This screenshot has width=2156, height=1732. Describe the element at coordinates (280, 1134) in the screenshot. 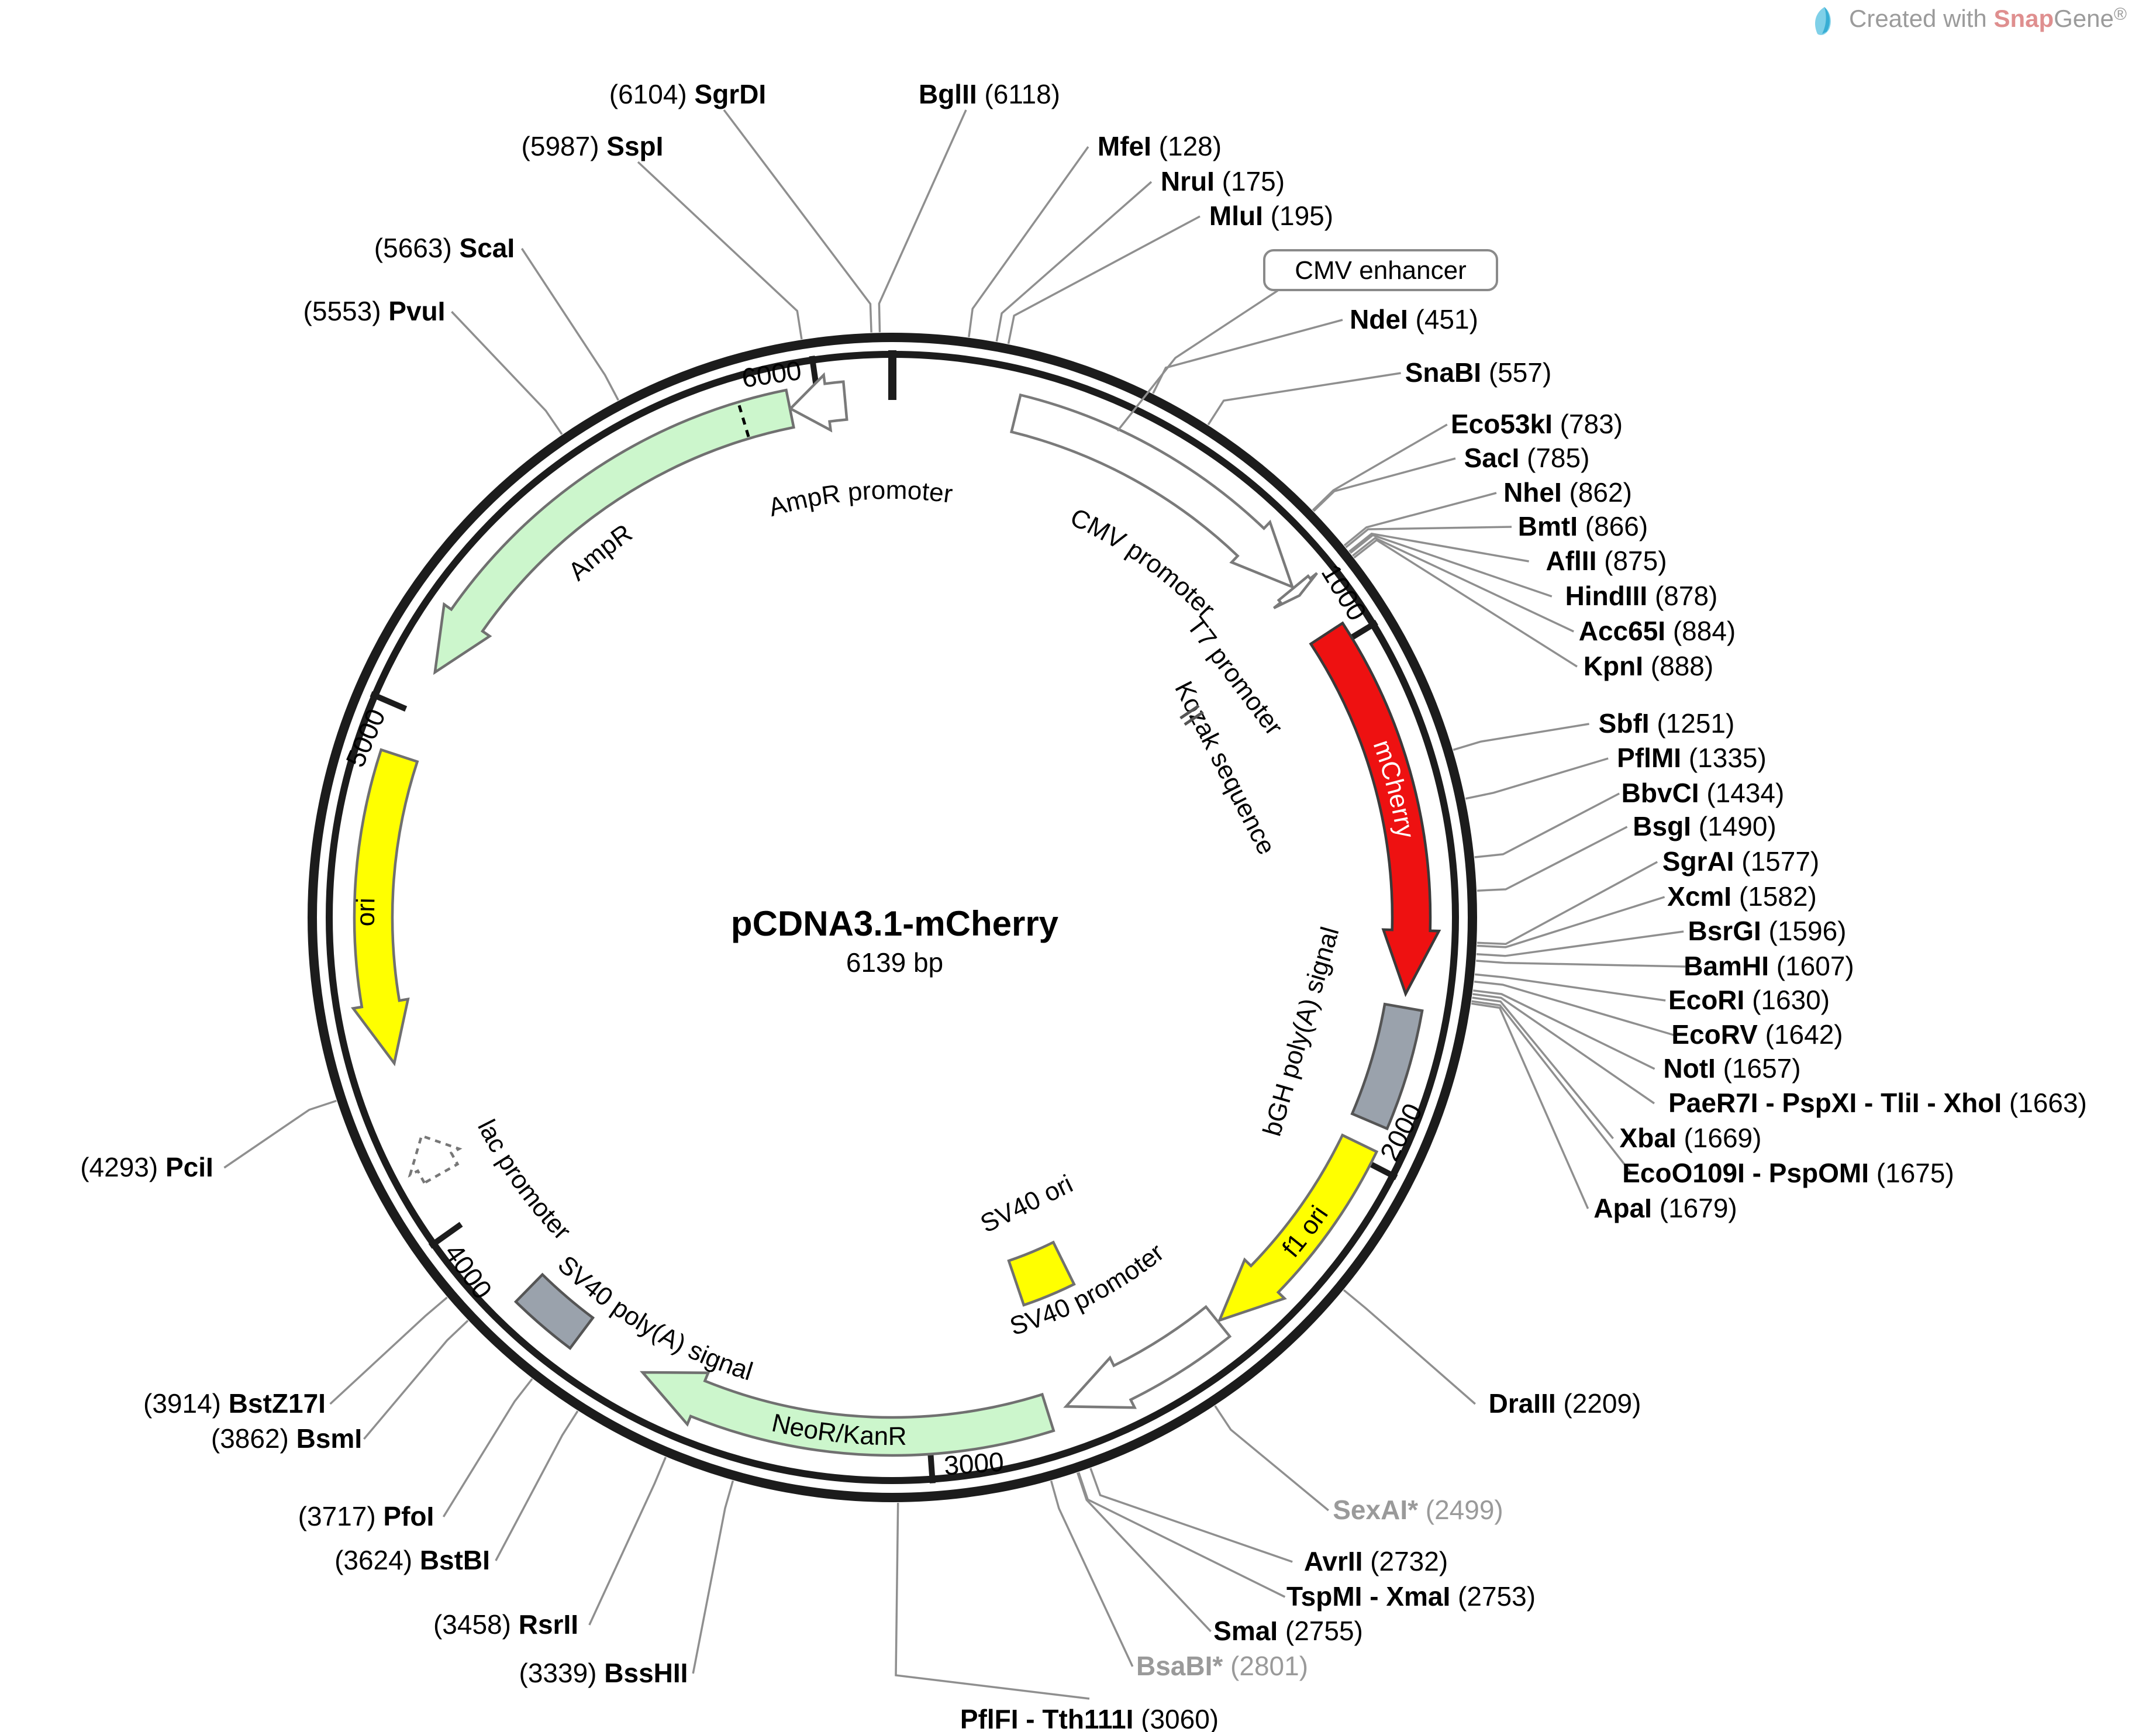

I see `site-leader-PciI` at that location.